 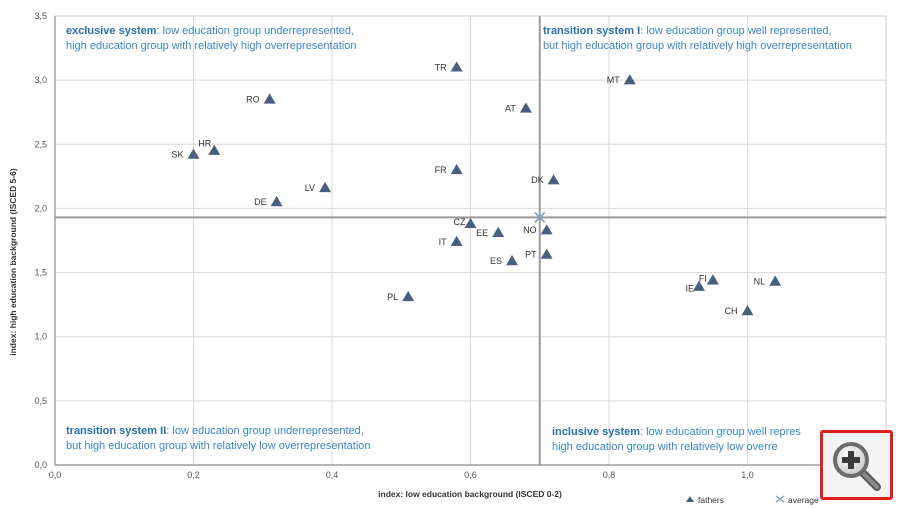 I want to click on point-marker-ee, so click(x=498, y=232).